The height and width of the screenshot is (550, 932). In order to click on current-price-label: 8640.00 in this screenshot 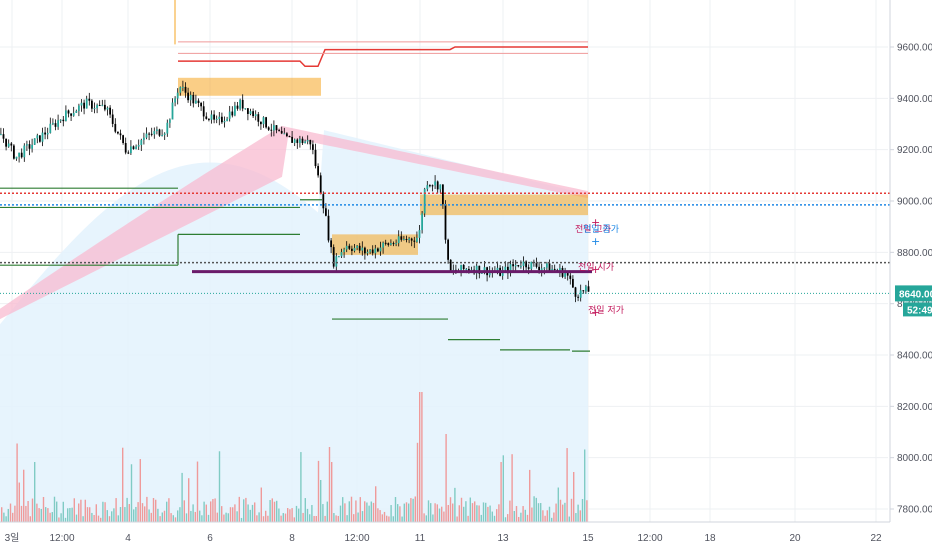, I will do `click(915, 294)`.